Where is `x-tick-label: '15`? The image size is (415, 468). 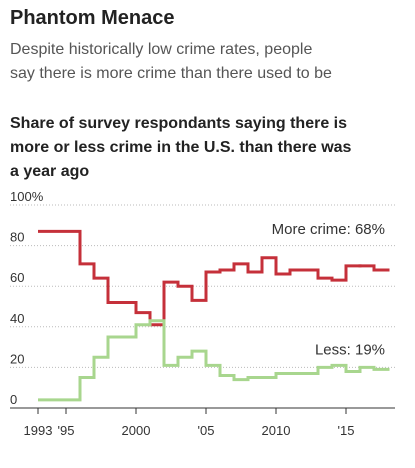
x-tick-label: '15 is located at coordinates (346, 430).